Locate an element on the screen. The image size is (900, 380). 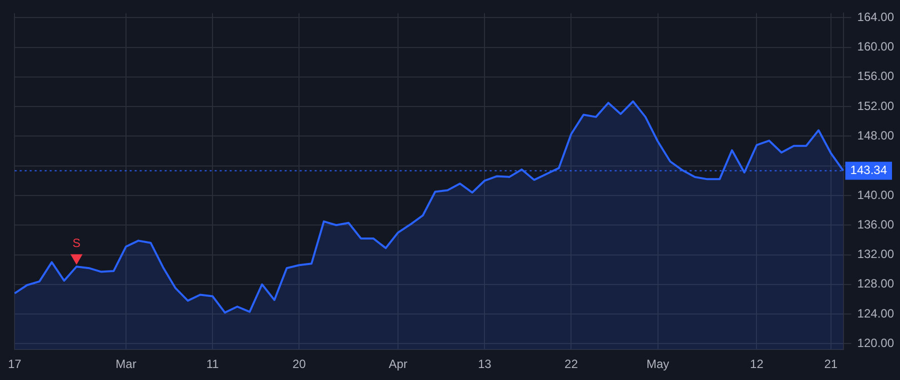
ref-line-label: 143.34 is located at coordinates (869, 170).